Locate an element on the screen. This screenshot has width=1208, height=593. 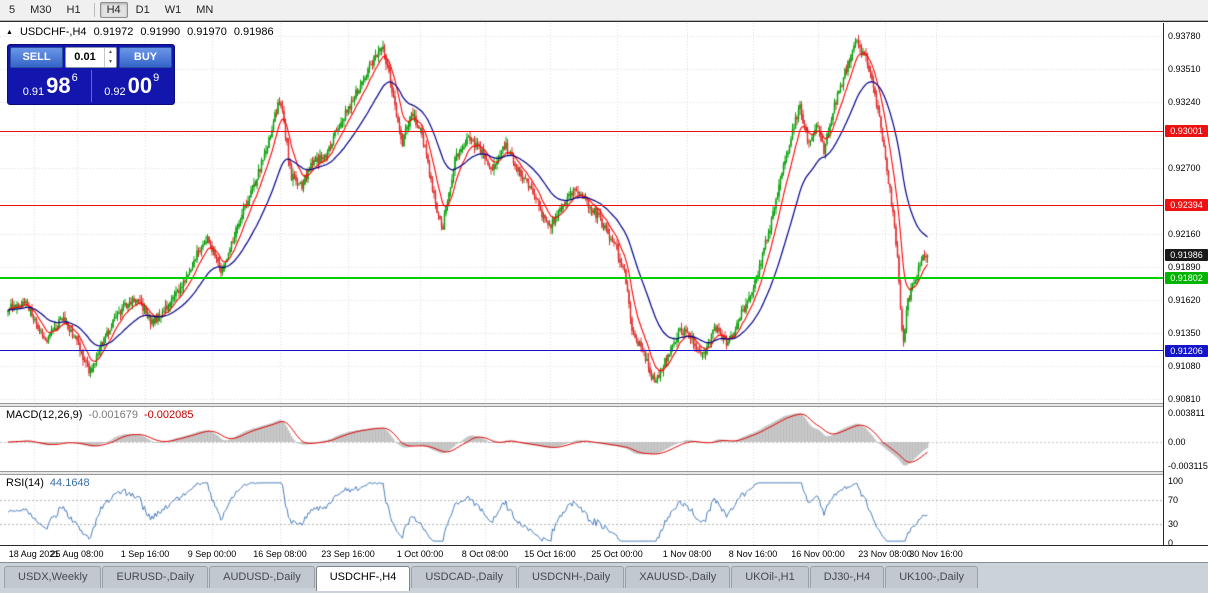
price-axis-label: 0.92700 is located at coordinates (1184, 168).